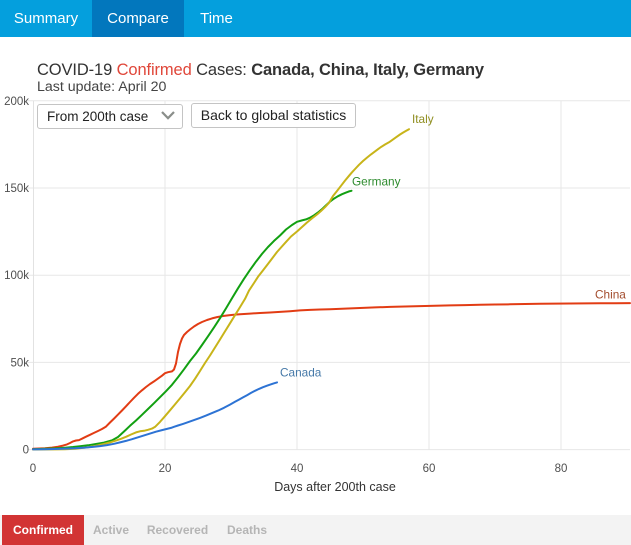  What do you see at coordinates (19, 363) in the screenshot?
I see `svg-text: 50k` at bounding box center [19, 363].